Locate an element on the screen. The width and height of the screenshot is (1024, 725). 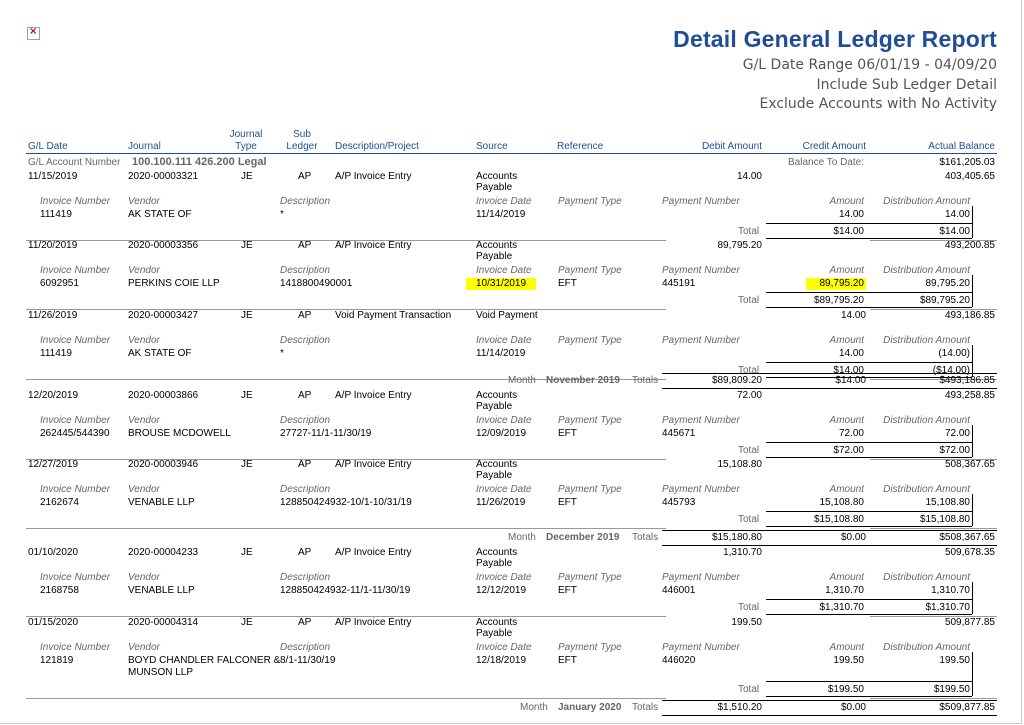
month-total-top-rule is located at coordinates (829, 373).